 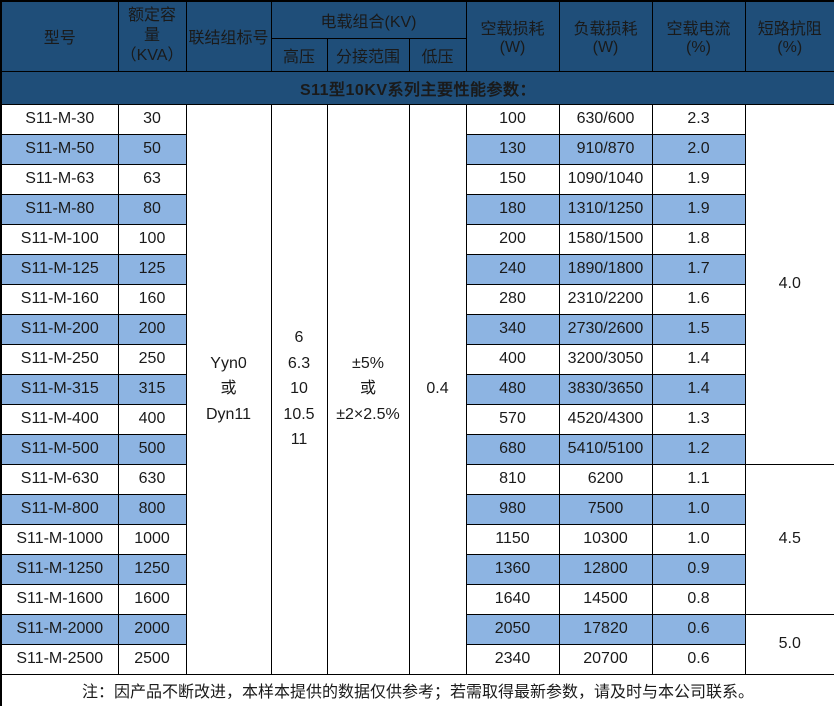 I want to click on table-row: S11-M-800 800 980 7500 1.0, so click(x=417, y=509).